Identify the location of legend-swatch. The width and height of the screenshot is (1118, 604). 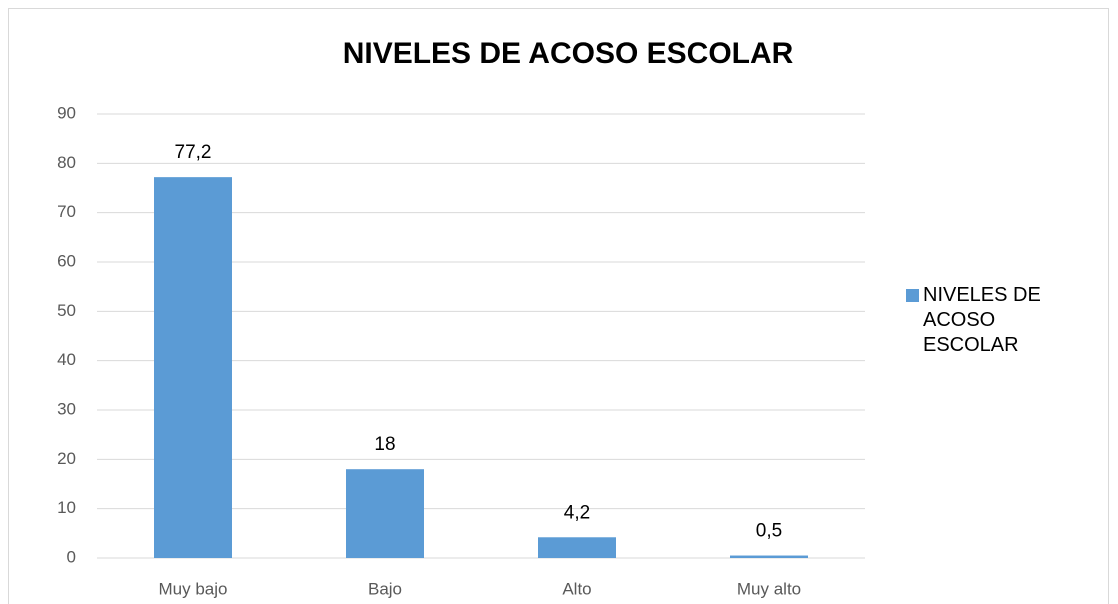
(912, 295).